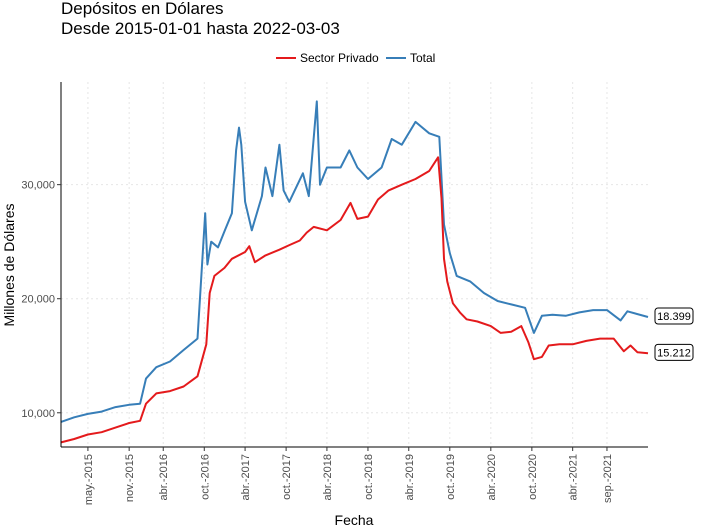  Describe the element at coordinates (354, 520) in the screenshot. I see `x-axis-title: Fecha` at that location.